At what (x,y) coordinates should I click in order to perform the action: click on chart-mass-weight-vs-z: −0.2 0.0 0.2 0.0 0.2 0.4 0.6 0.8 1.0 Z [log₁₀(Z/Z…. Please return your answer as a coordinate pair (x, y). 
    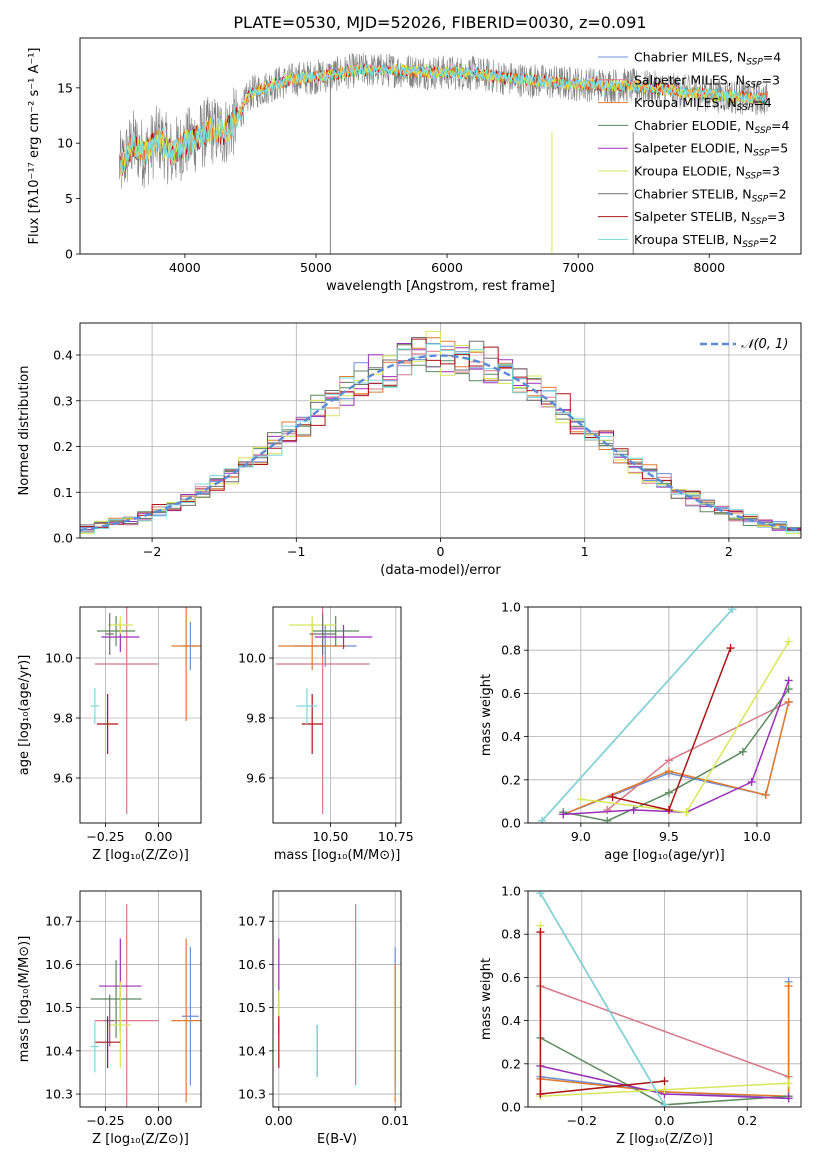
    Looking at the image, I should click on (640, 1015).